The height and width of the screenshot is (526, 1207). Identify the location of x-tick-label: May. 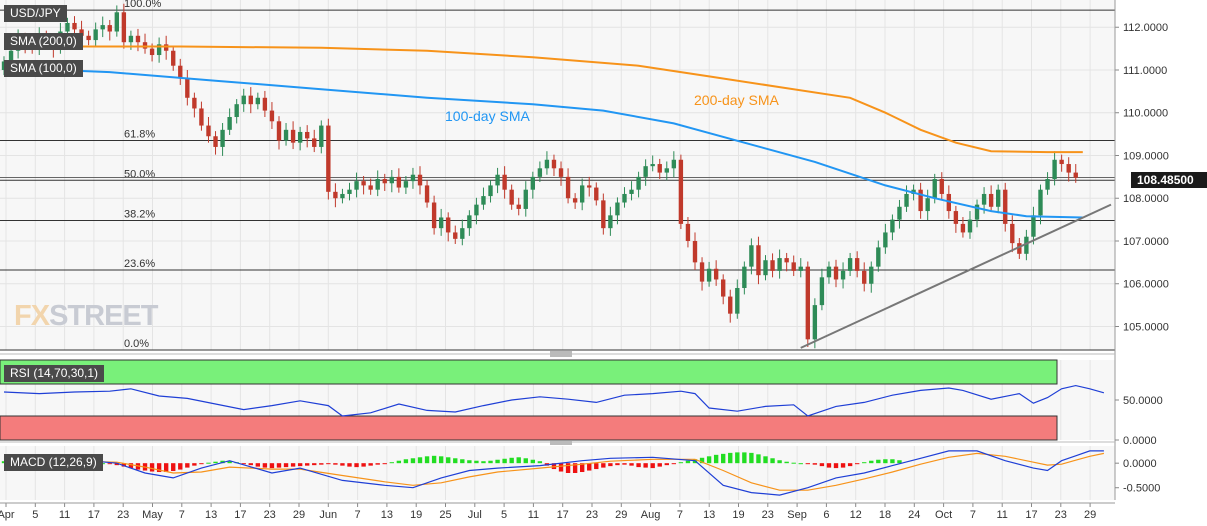
(152, 515).